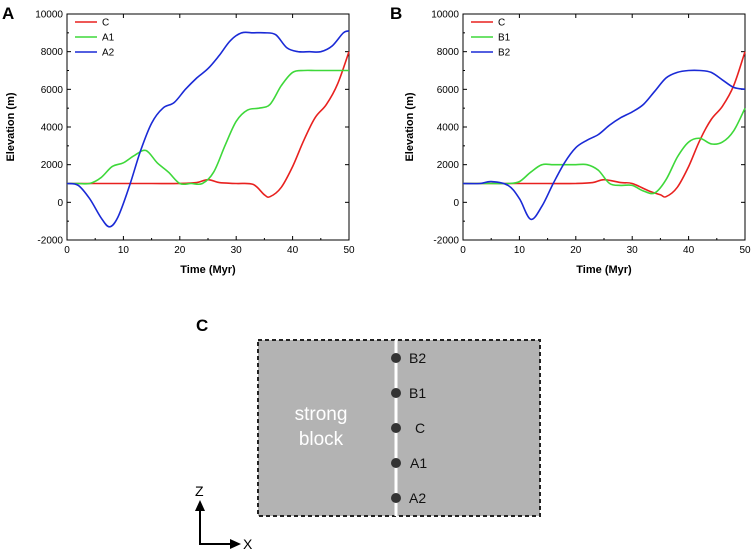 Image resolution: width=754 pixels, height=552 pixels. I want to click on strong-block-label-line2: block, so click(321, 439).